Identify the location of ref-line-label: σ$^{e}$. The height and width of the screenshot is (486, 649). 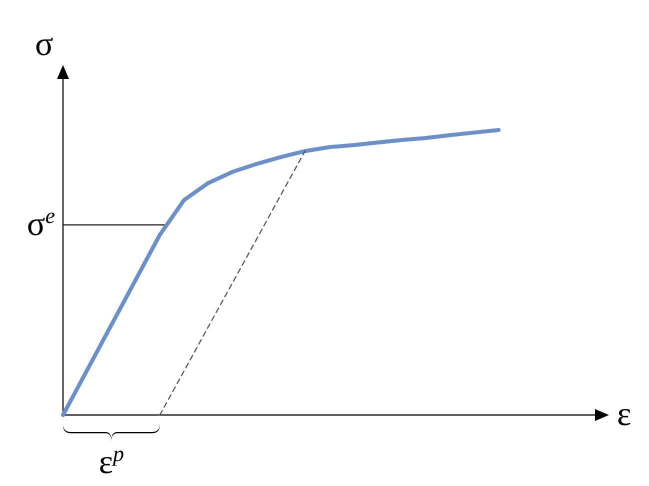
(41, 222).